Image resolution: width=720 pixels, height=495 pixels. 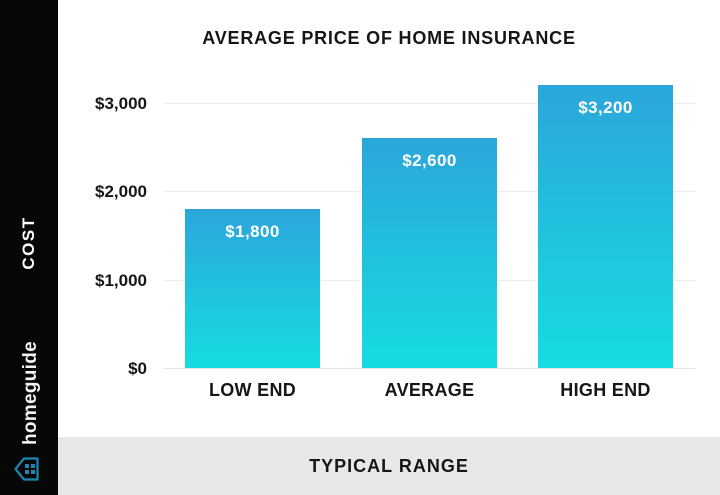 What do you see at coordinates (252, 390) in the screenshot?
I see `x-label-low-end: LOW END` at bounding box center [252, 390].